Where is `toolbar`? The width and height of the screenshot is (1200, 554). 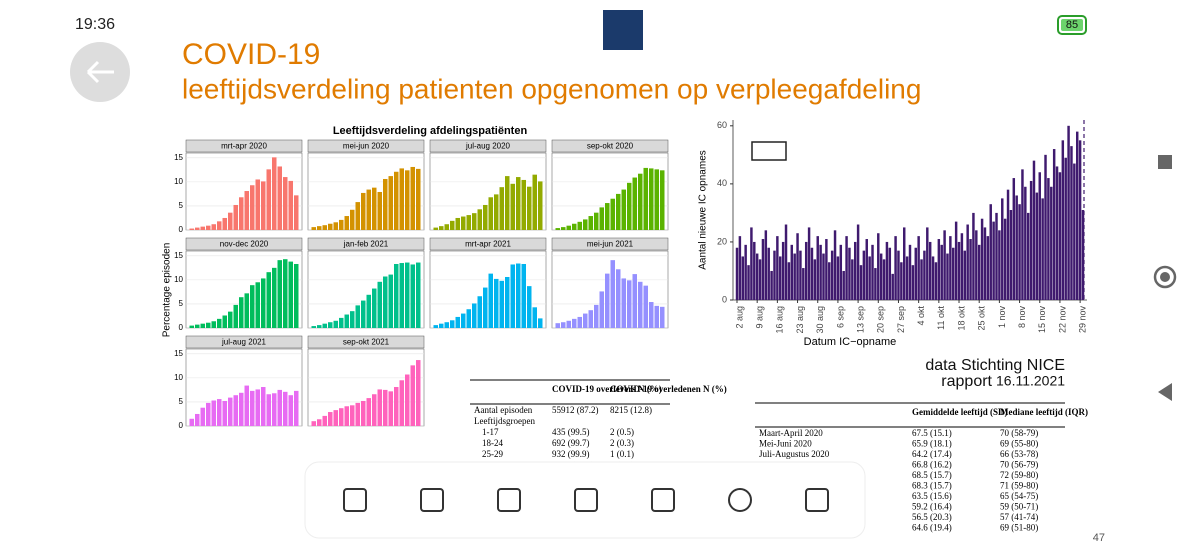
toolbar is located at coordinates (585, 500).